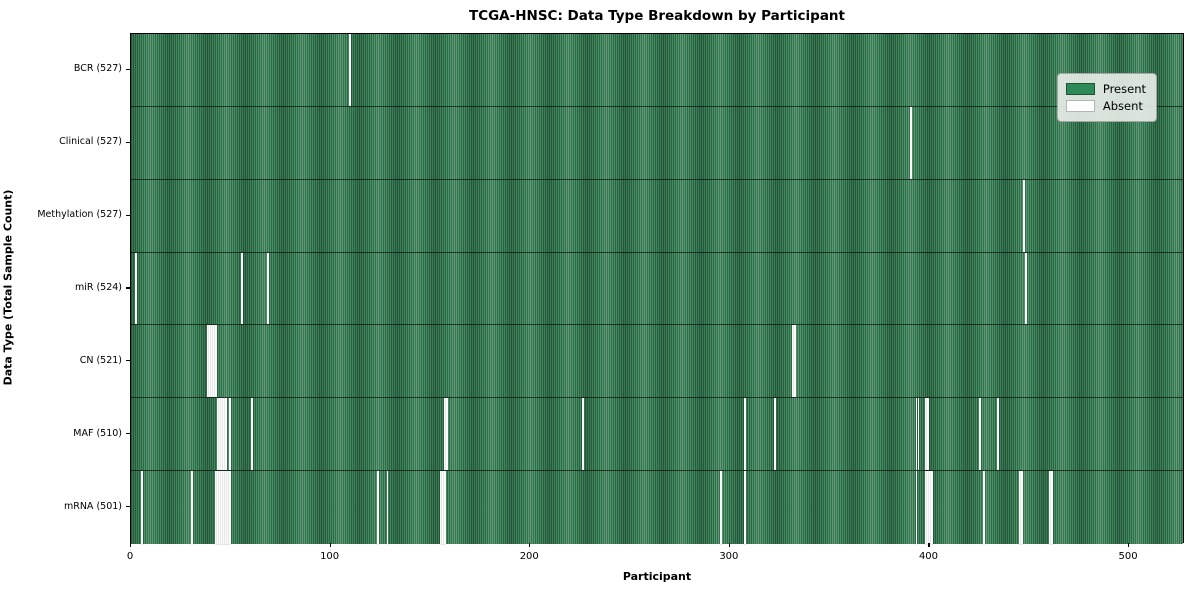 The image size is (1200, 600). Describe the element at coordinates (97, 433) in the screenshot. I see `y-tick-label-maf: MAF (510)` at that location.